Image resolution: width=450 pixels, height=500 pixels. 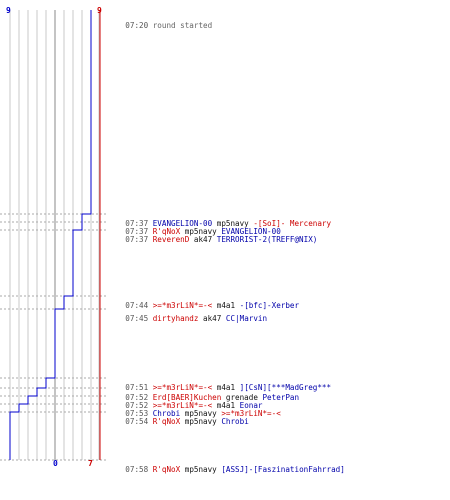 I want to click on event-victim: PeterPan, so click(x=281, y=397).